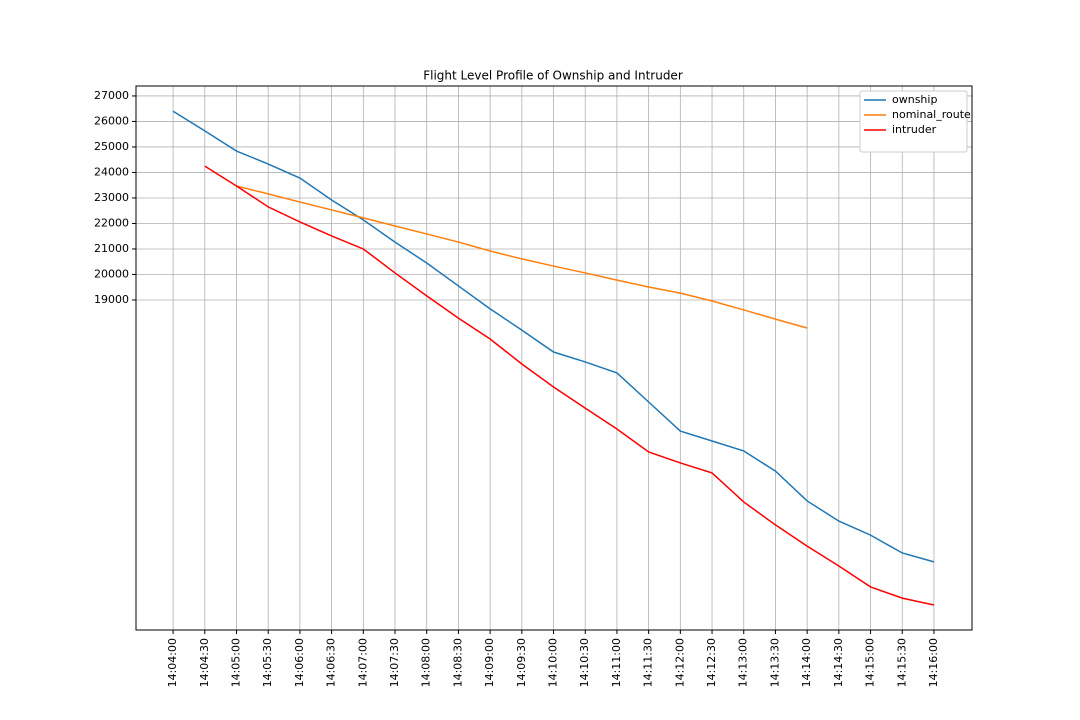 The height and width of the screenshot is (720, 1080). Describe the element at coordinates (111, 273) in the screenshot. I see `y-tick-label: 20000` at that location.